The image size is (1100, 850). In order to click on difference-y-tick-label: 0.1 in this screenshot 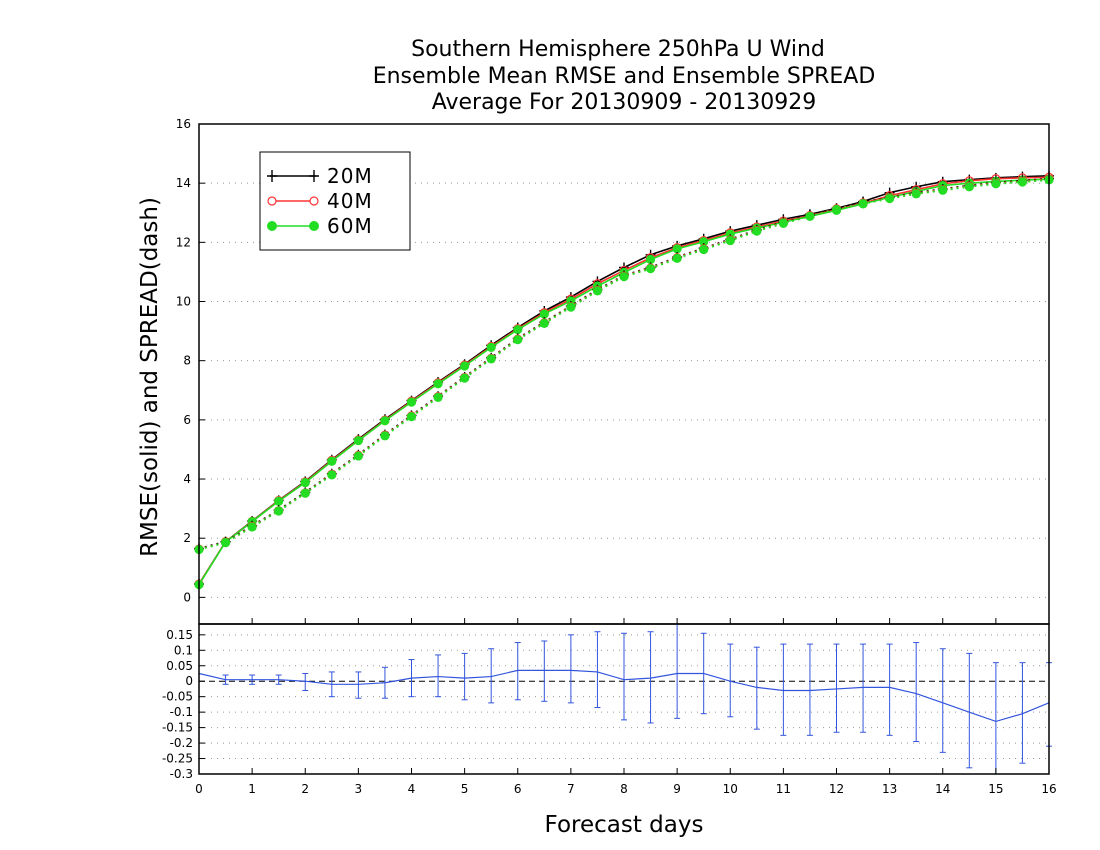, I will do `click(183, 650)`.